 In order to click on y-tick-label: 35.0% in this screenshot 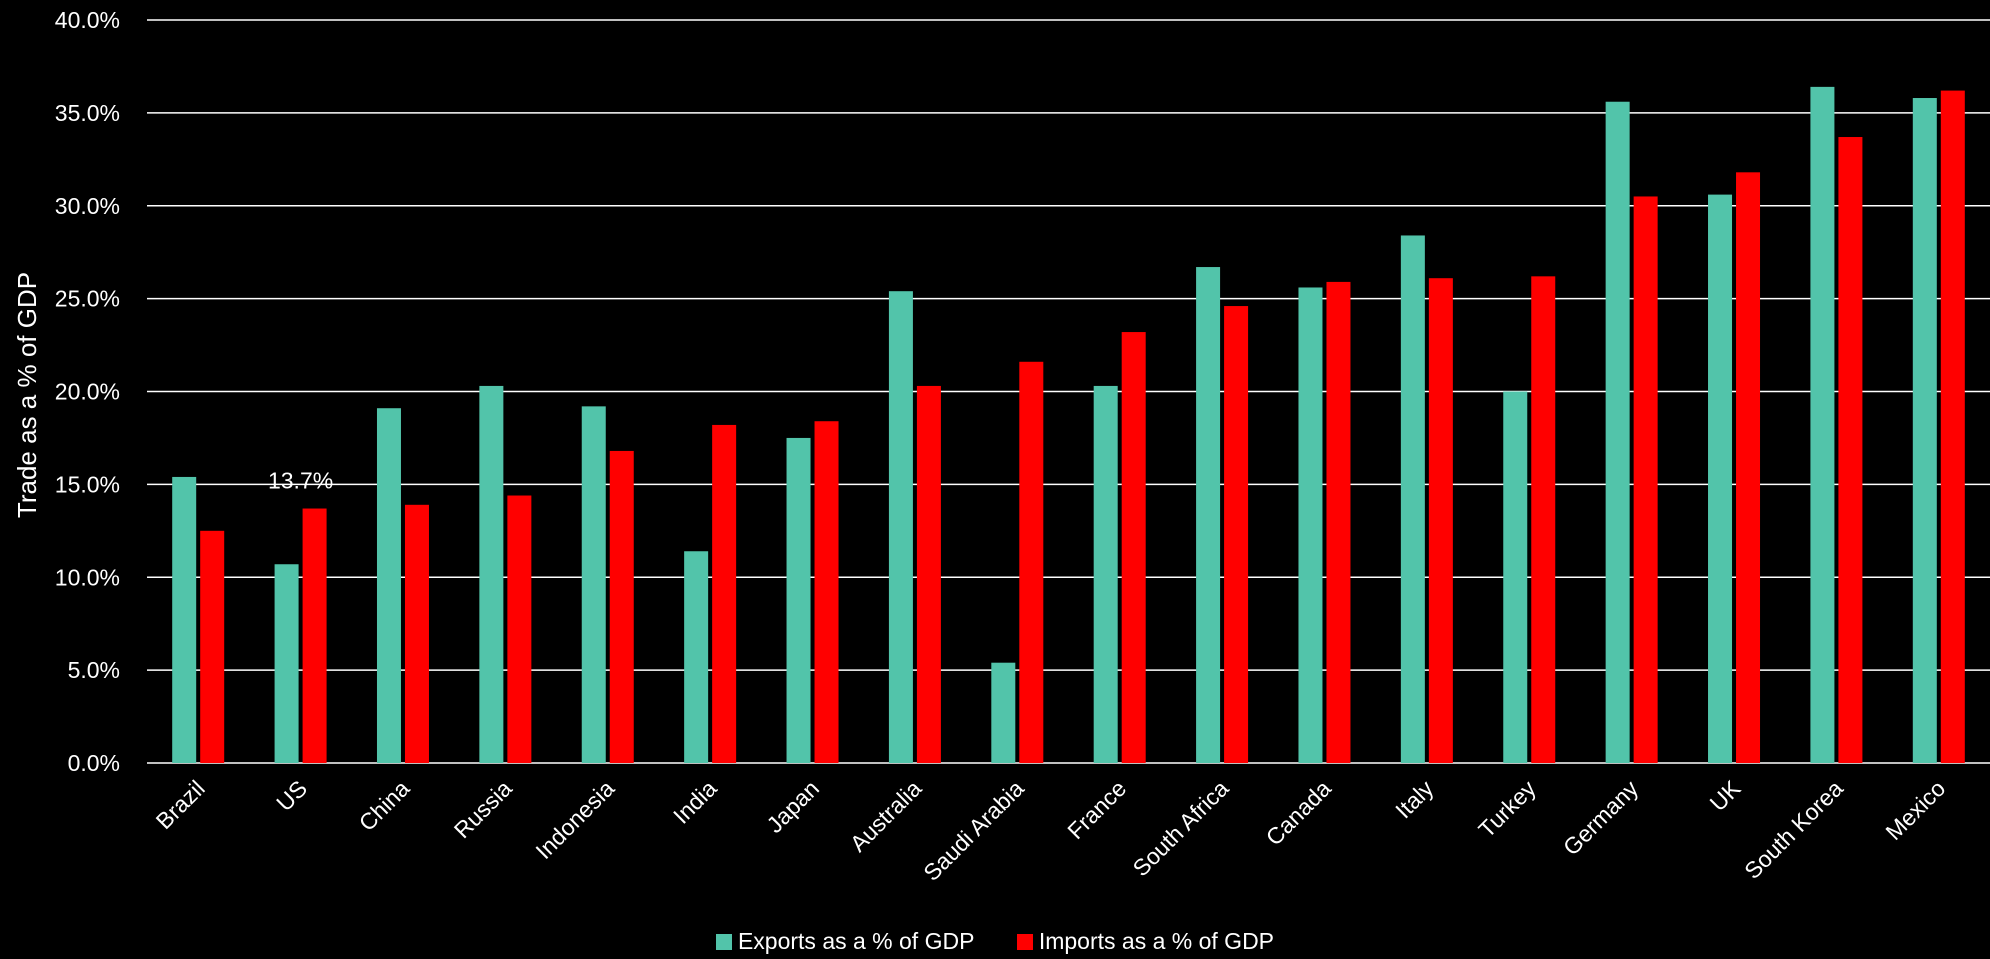, I will do `click(87, 113)`.